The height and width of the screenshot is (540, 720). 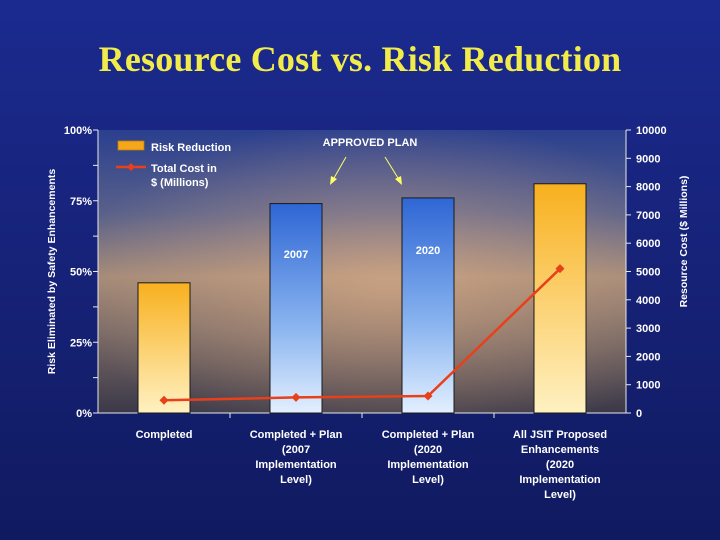 I want to click on annotation-arrow-left, so click(x=340, y=167).